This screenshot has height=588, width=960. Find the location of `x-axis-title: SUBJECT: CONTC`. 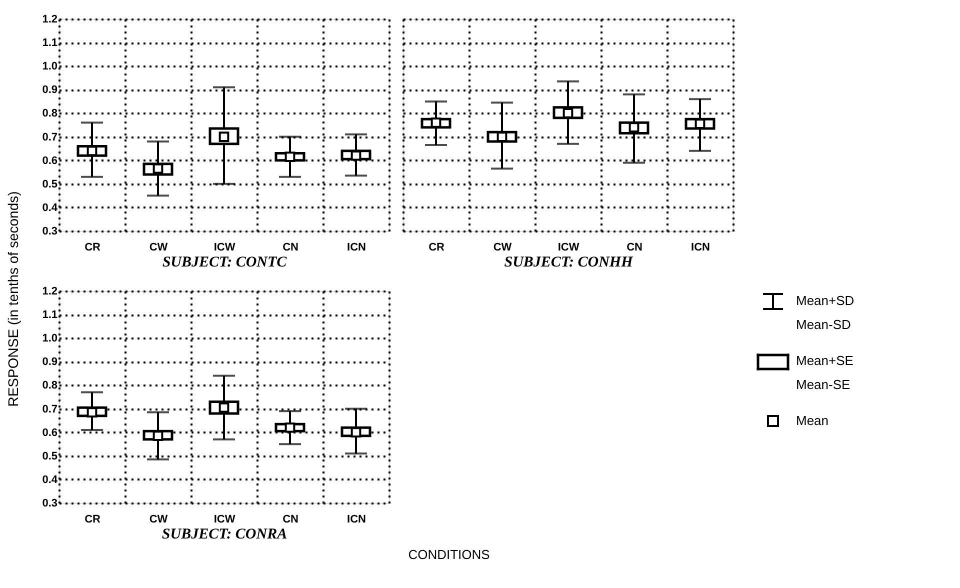

x-axis-title: SUBJECT: CONTC is located at coordinates (225, 262).